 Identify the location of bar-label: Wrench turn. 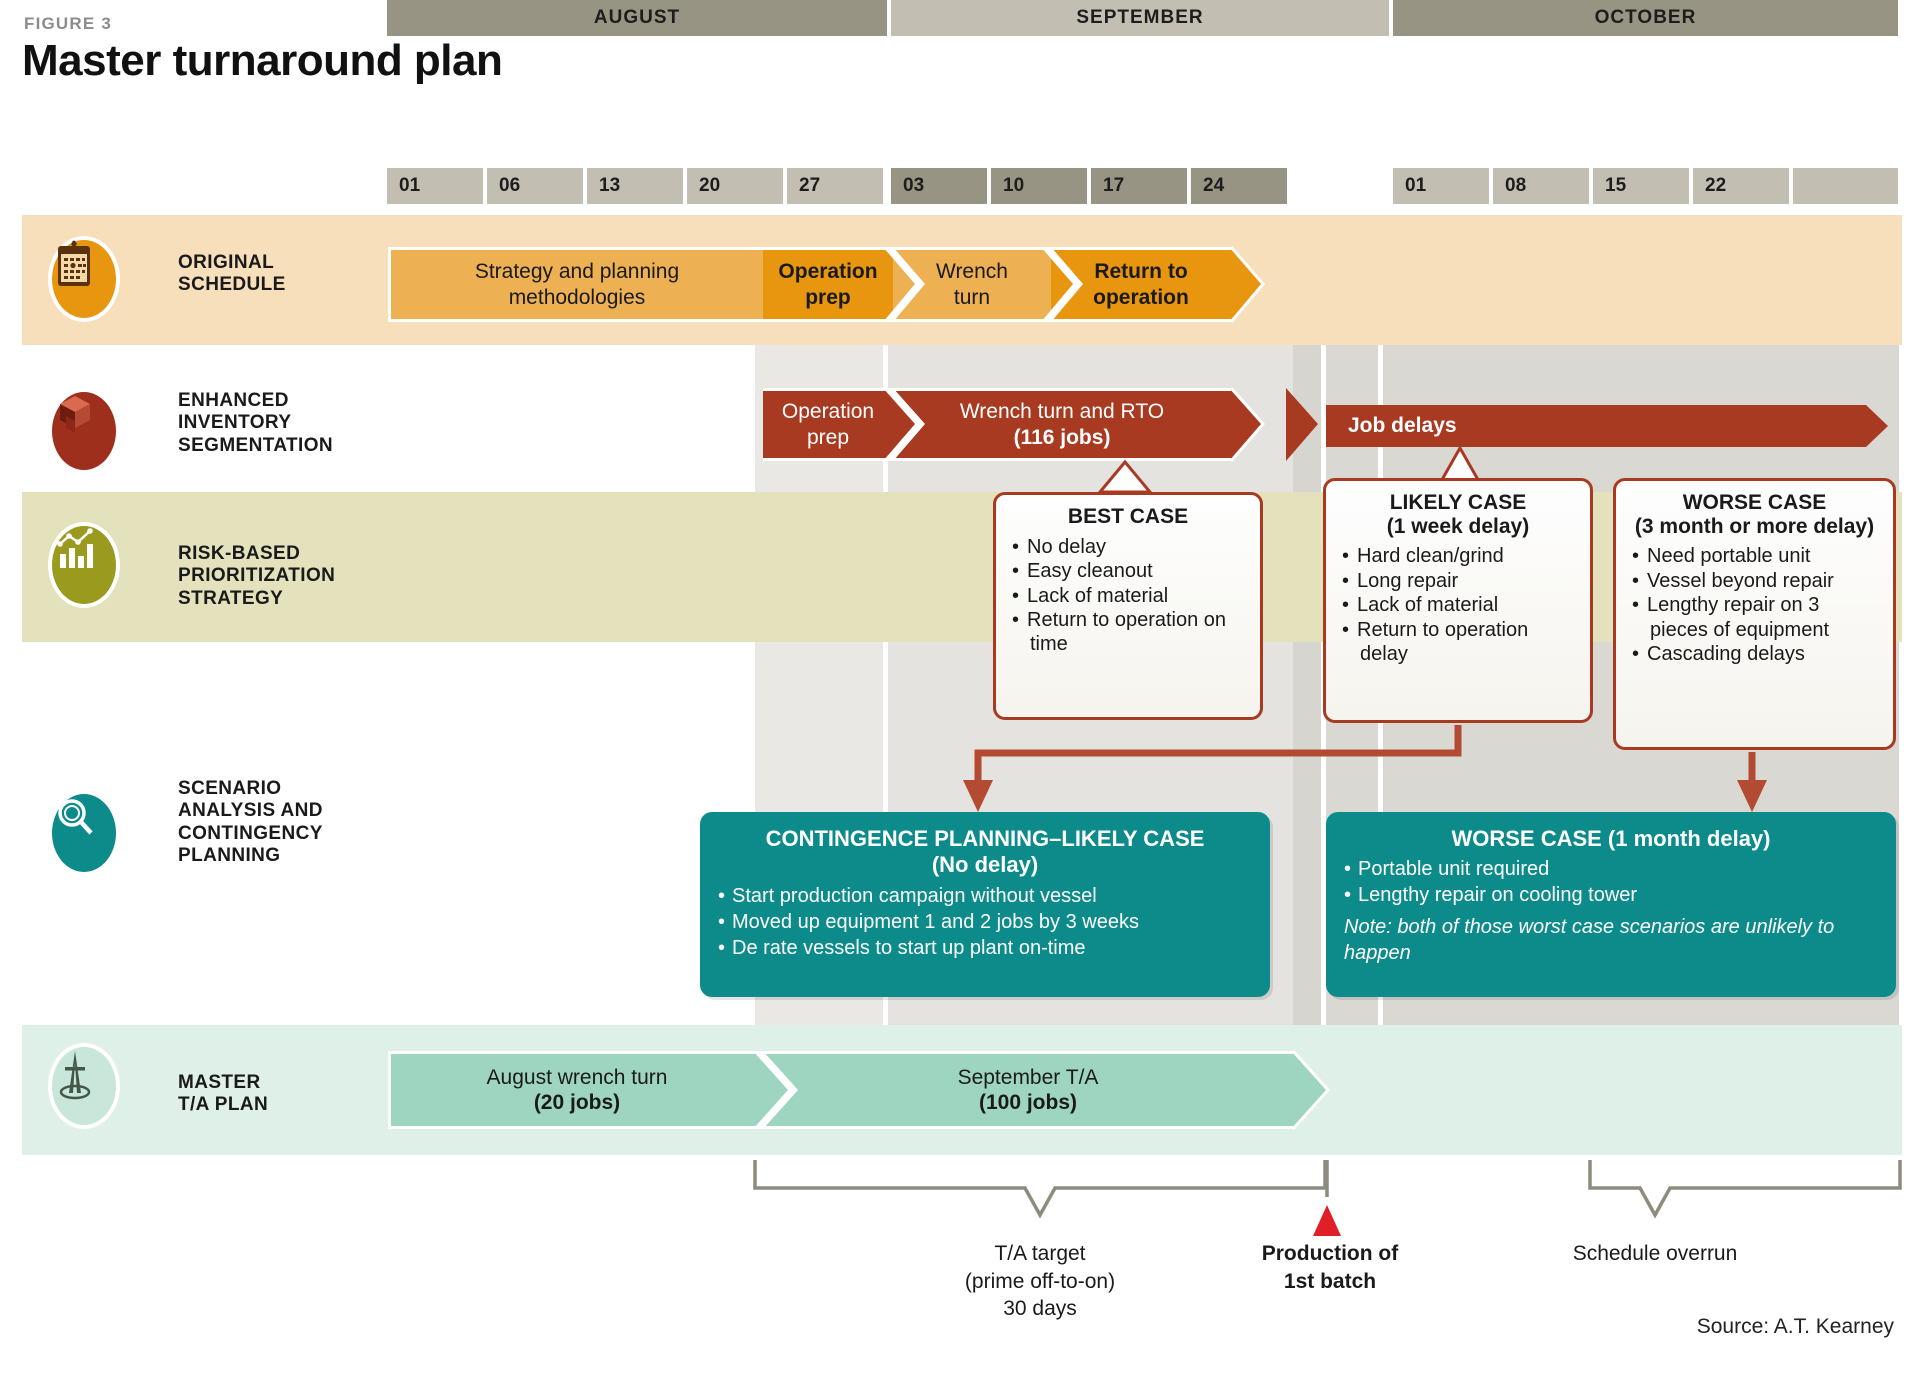
(972, 284).